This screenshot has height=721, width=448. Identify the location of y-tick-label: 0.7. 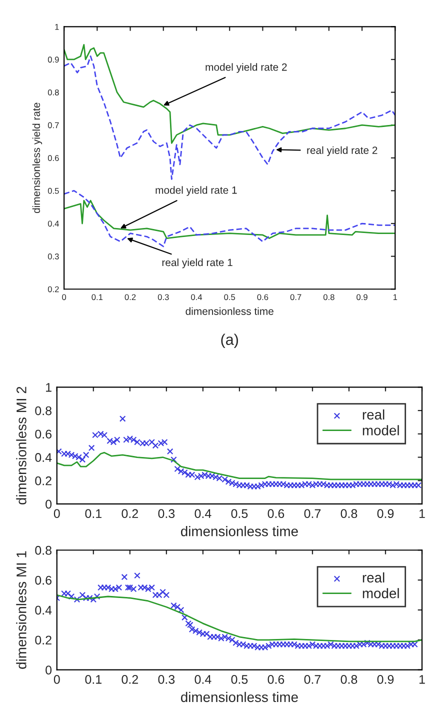
(53, 125).